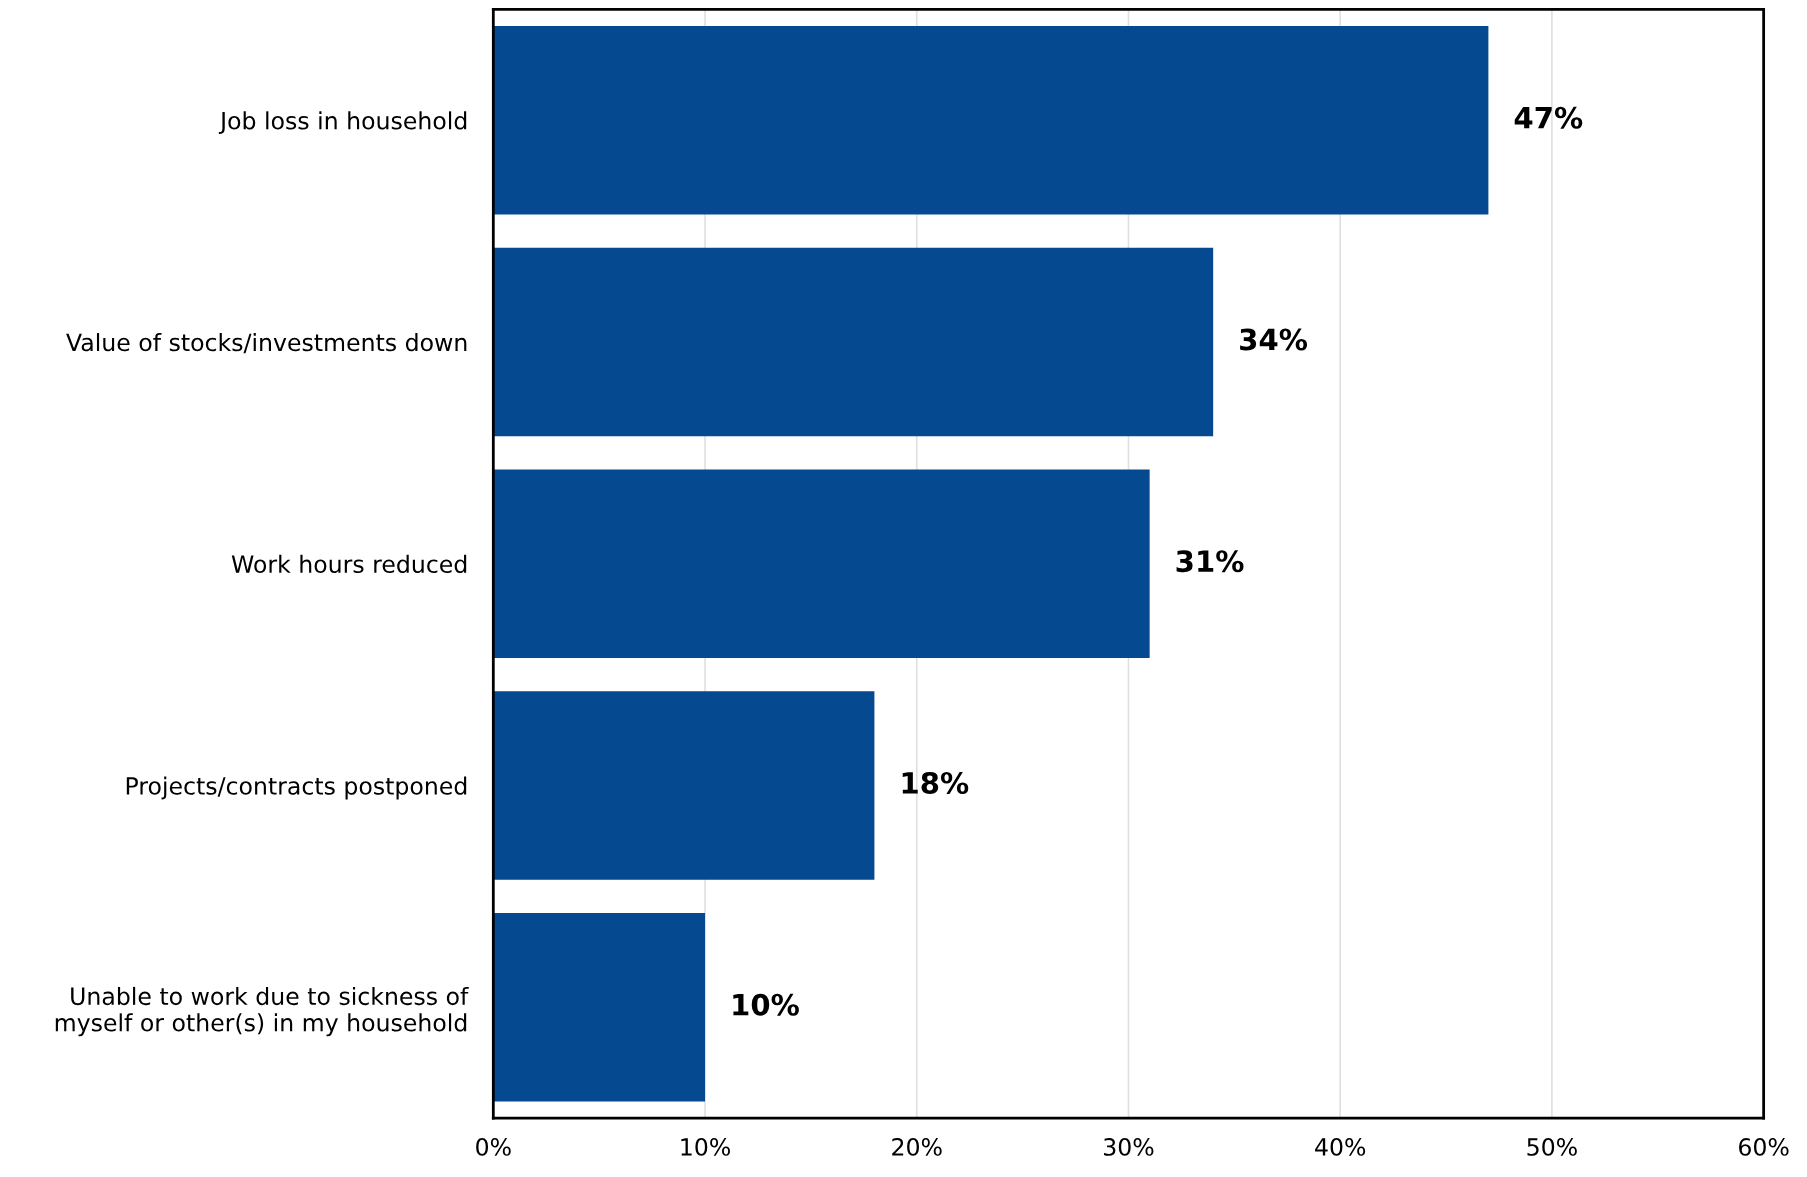 This screenshot has height=1177, width=1807. Describe the element at coordinates (342, 122) in the screenshot. I see `y-tick-label: Job loss in household` at that location.